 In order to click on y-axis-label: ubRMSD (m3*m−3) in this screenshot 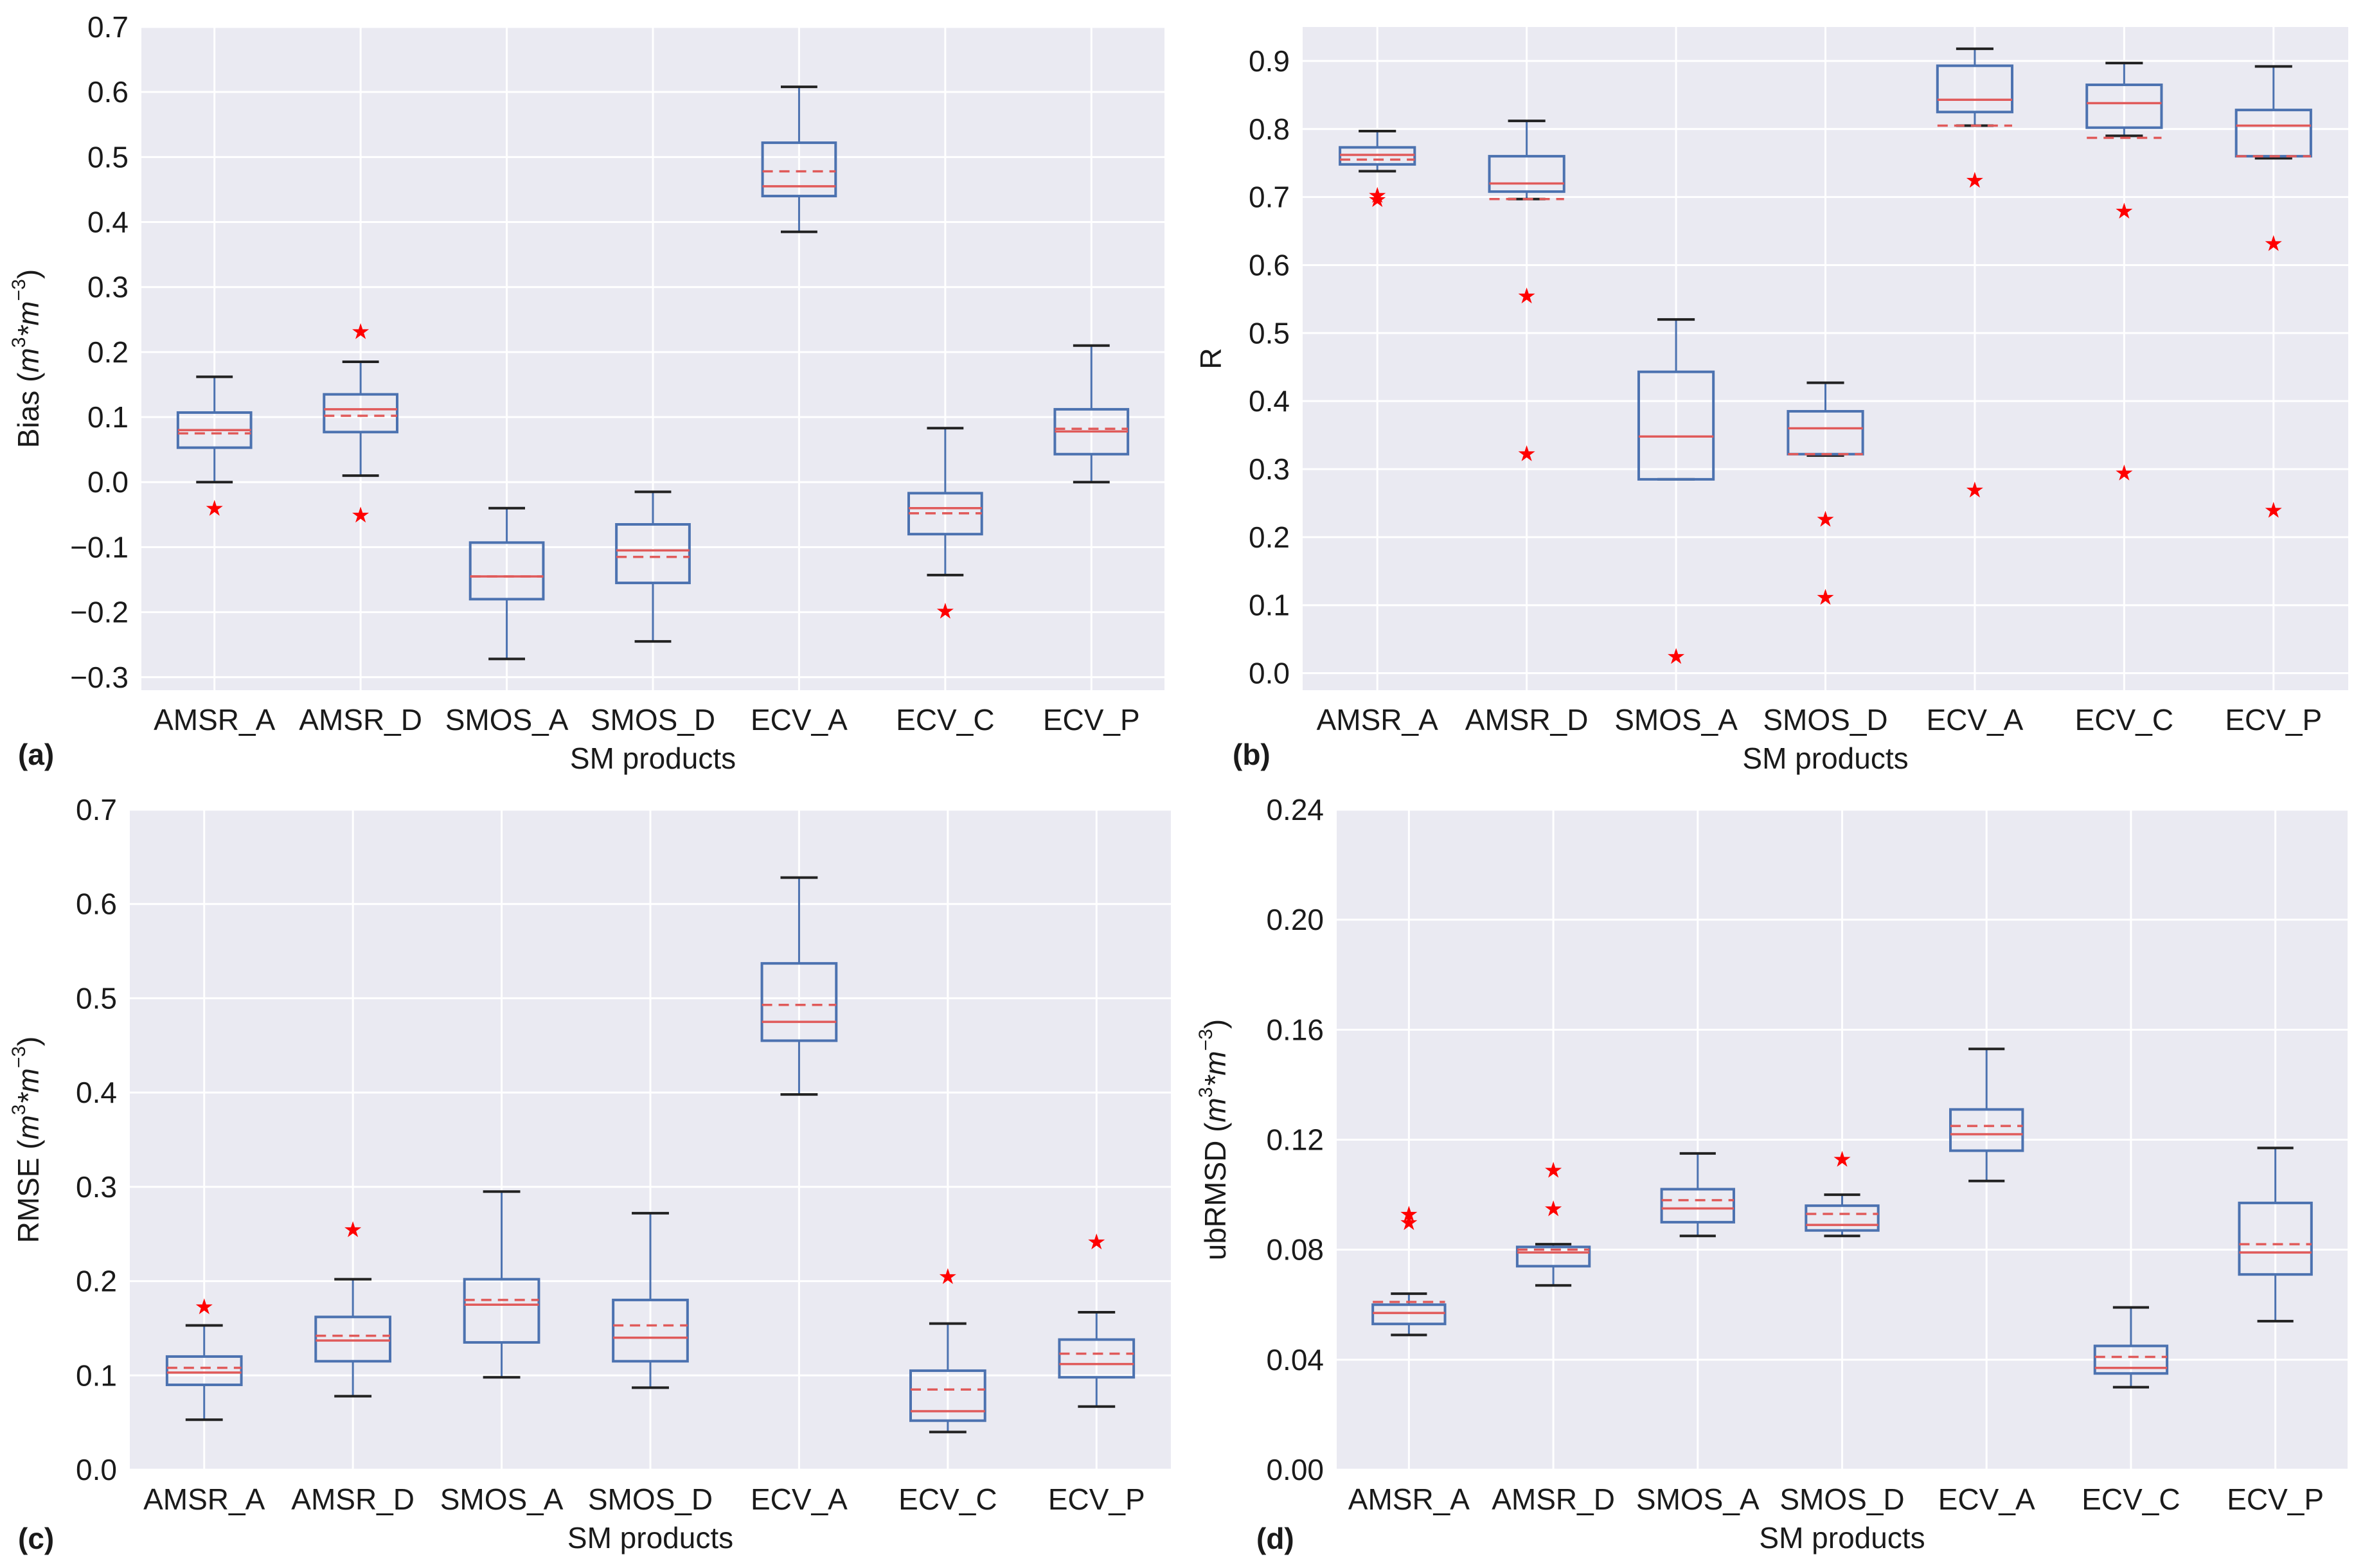, I will do `click(1213, 1140)`.